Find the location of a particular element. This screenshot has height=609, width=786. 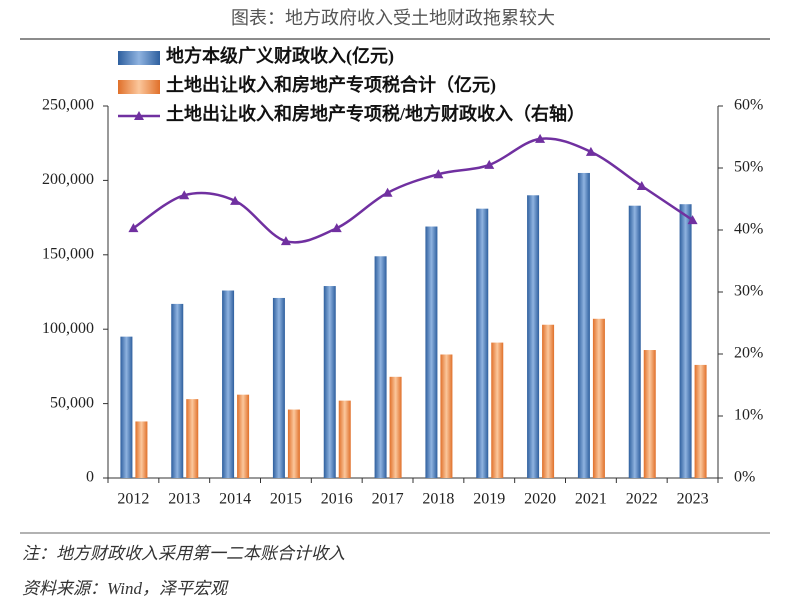

x-tick-label: 2022 is located at coordinates (642, 499).